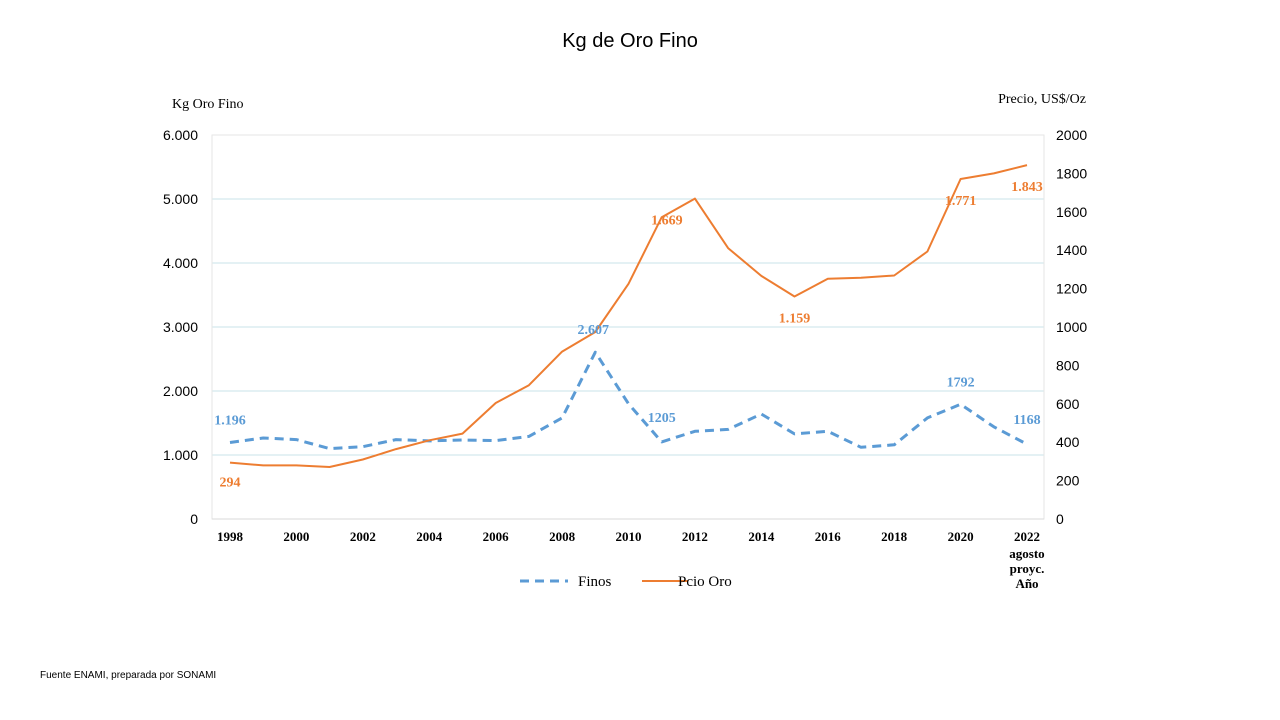 The height and width of the screenshot is (720, 1280). Describe the element at coordinates (180, 199) in the screenshot. I see `y-left-tick-label: 5.000` at that location.